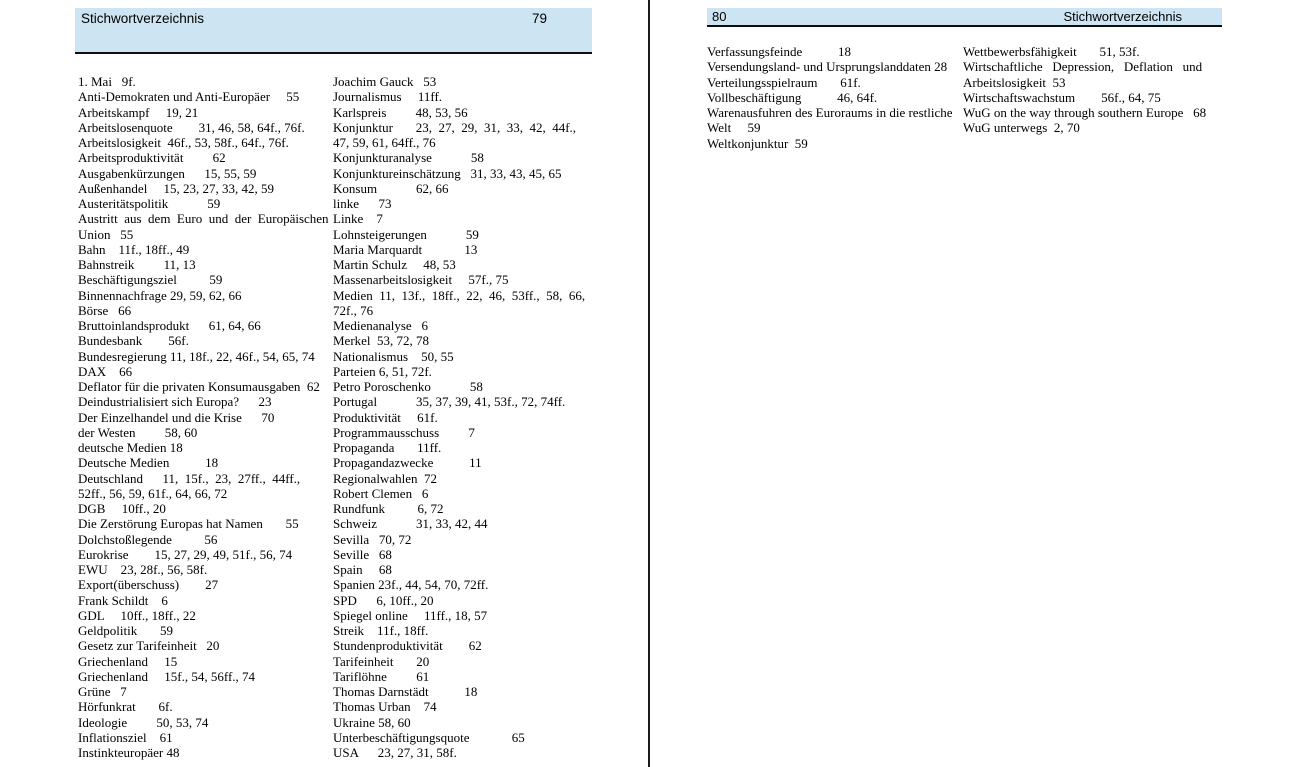 This screenshot has height=767, width=1297. I want to click on index-line: Ausgabenkürzungen 15, 55, 59, so click(167, 173).